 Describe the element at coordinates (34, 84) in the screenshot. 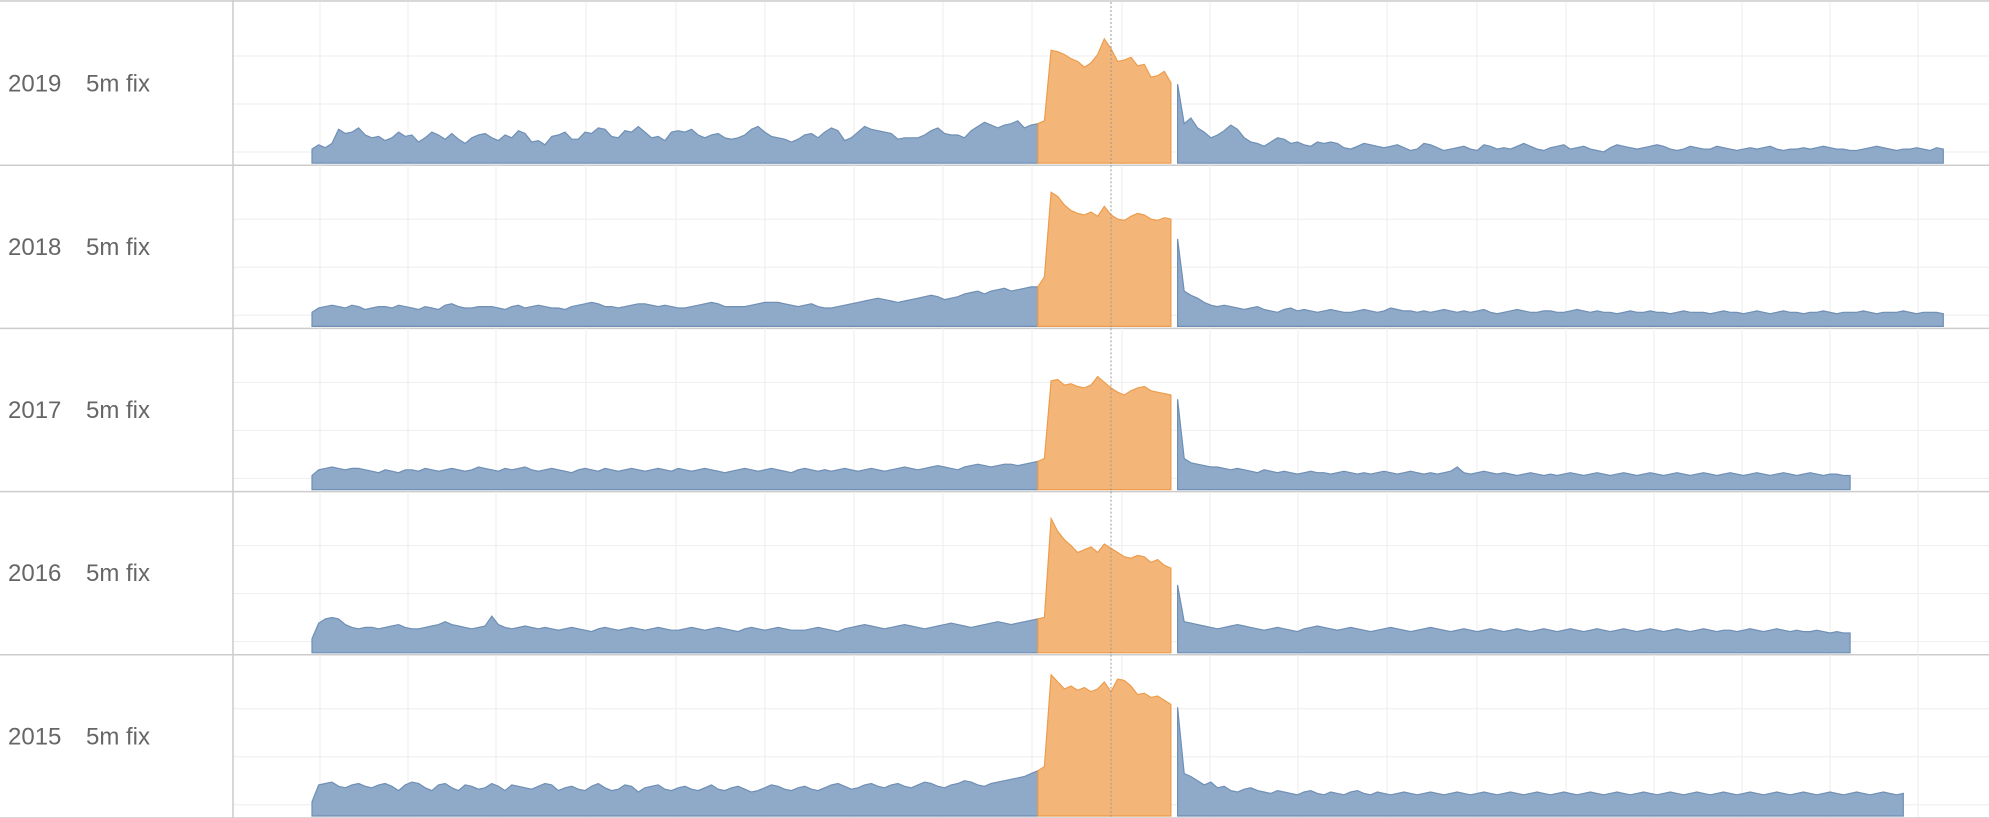

I see `row-year-label: 2019` at that location.